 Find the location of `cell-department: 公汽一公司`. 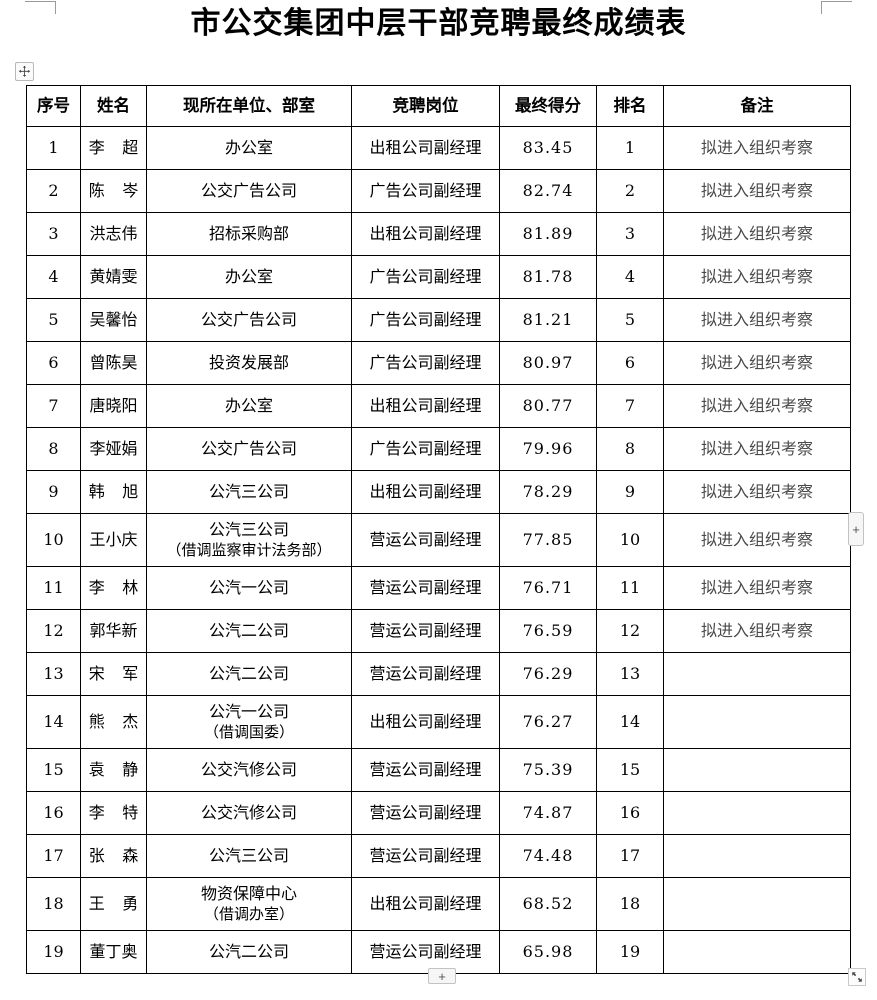

cell-department: 公汽一公司 is located at coordinates (249, 588).